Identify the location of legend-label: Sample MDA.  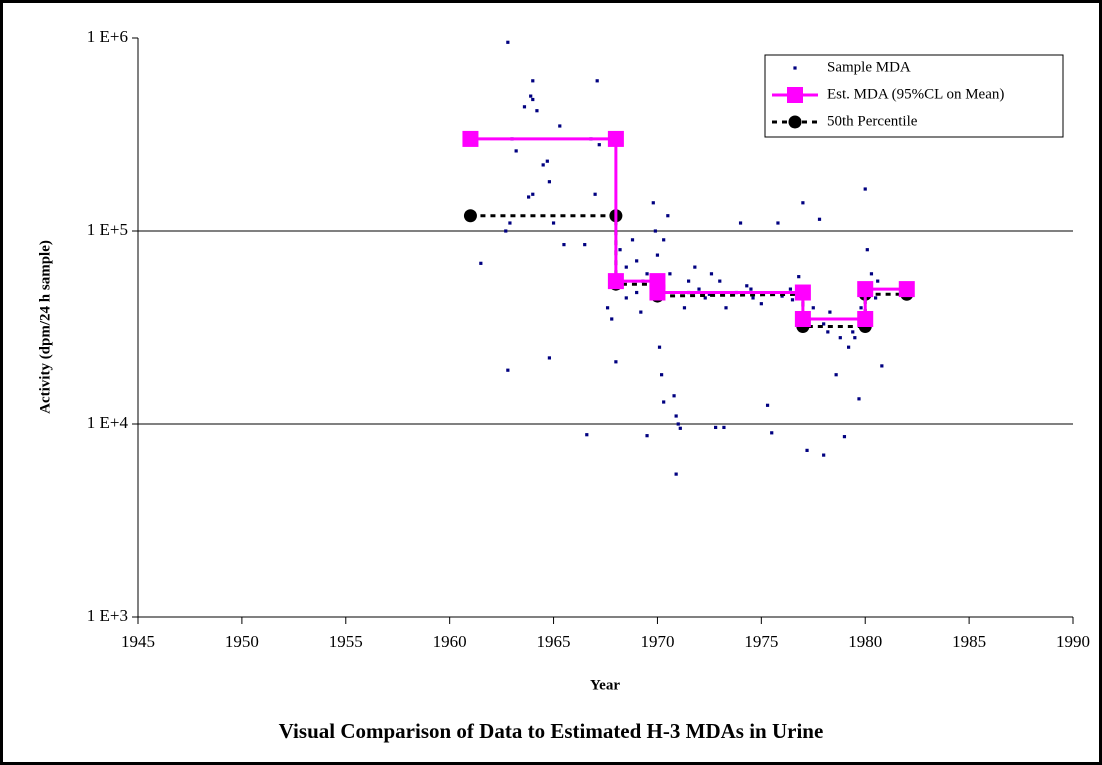
(869, 67).